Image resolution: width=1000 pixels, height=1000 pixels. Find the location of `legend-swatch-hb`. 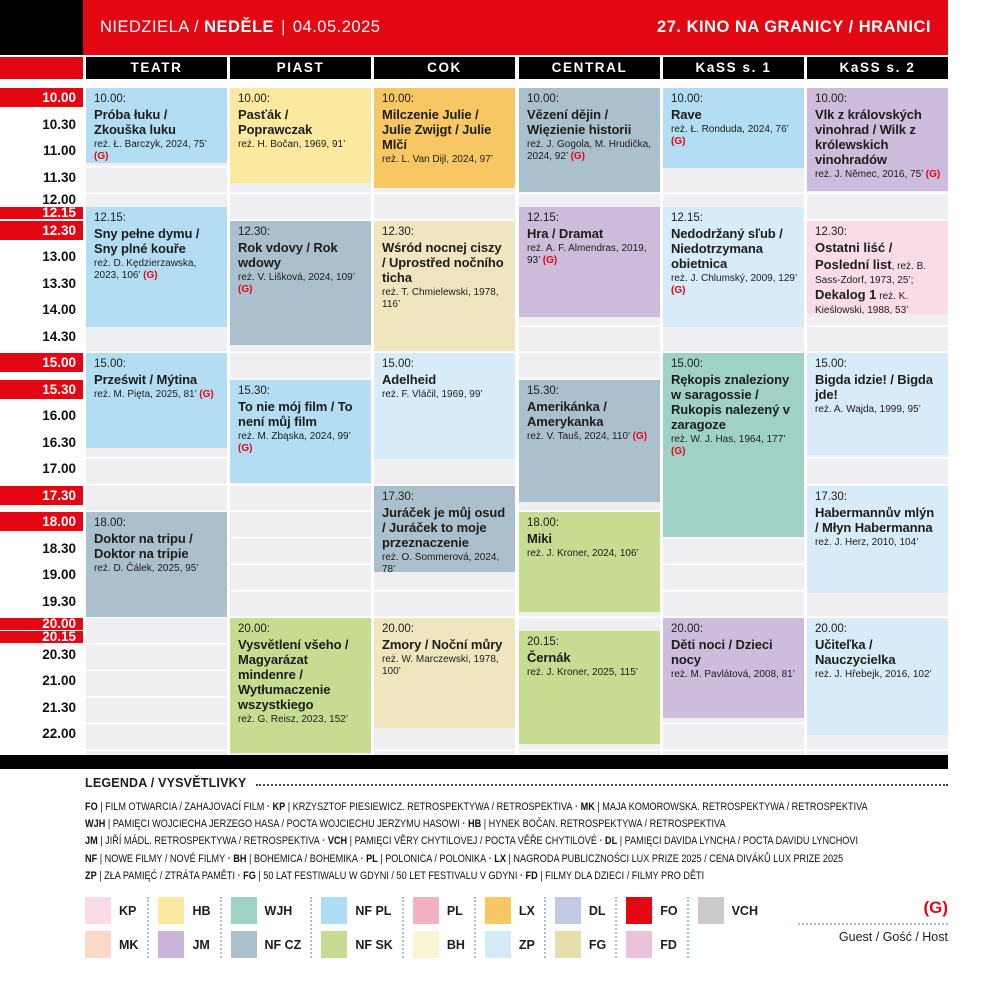

legend-swatch-hb is located at coordinates (171, 911).